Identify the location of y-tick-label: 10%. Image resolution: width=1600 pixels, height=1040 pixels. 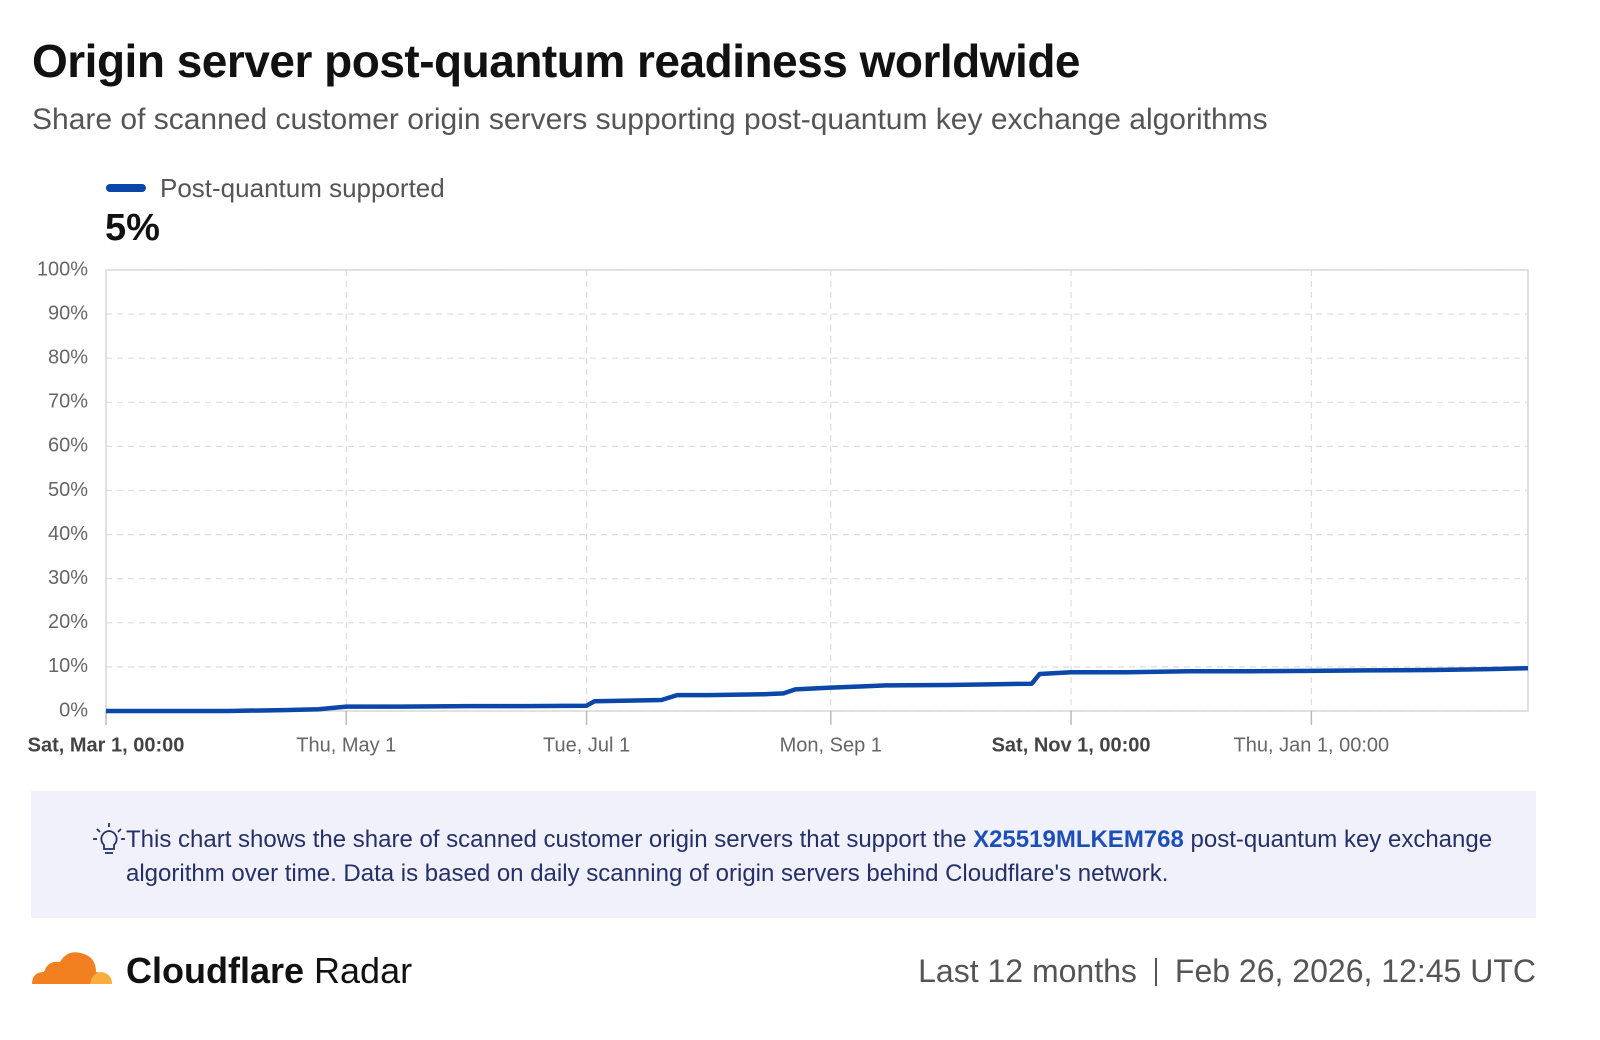
(68, 666).